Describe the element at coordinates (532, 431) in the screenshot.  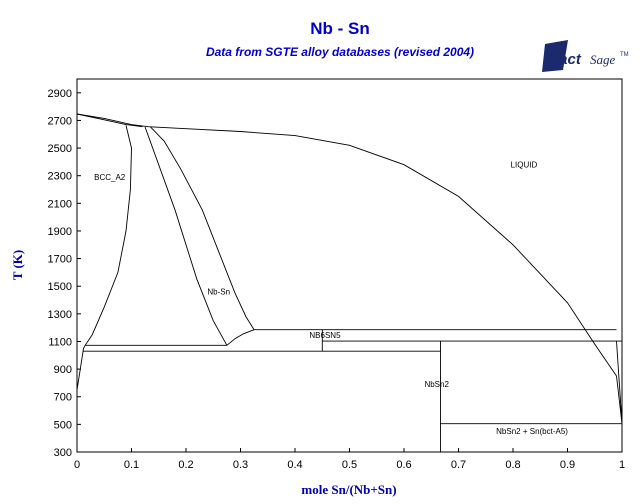
I see `region-label: NbSn2 + Sn(bct-A5)` at that location.